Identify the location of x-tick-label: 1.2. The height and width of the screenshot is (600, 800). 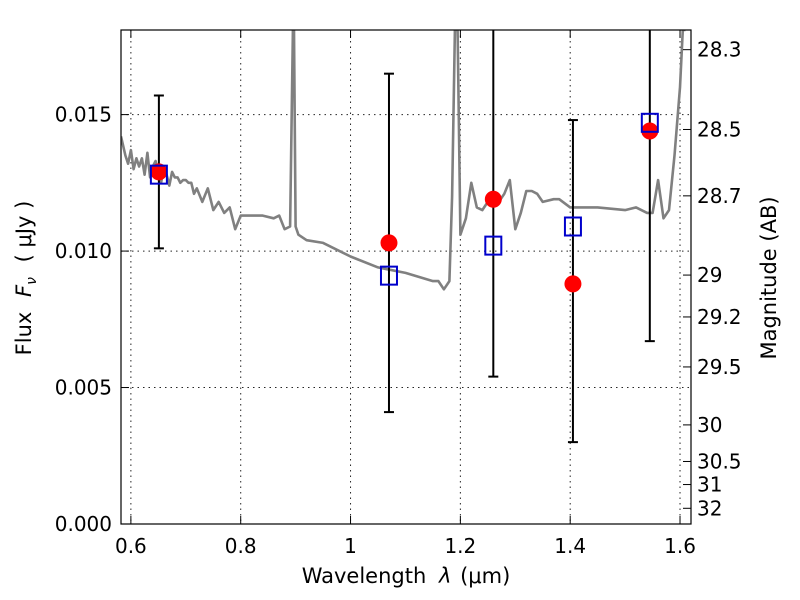
(460, 546).